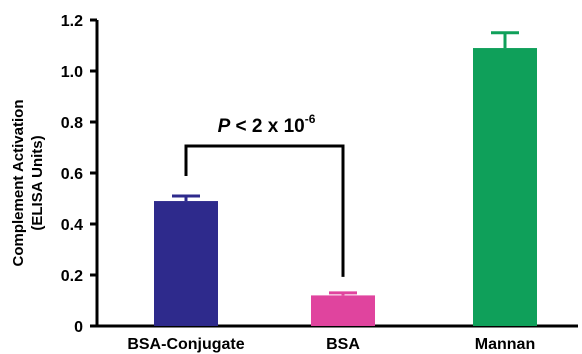 The image size is (582, 354). Describe the element at coordinates (72, 276) in the screenshot. I see `y-tick-label: 0.2` at that location.